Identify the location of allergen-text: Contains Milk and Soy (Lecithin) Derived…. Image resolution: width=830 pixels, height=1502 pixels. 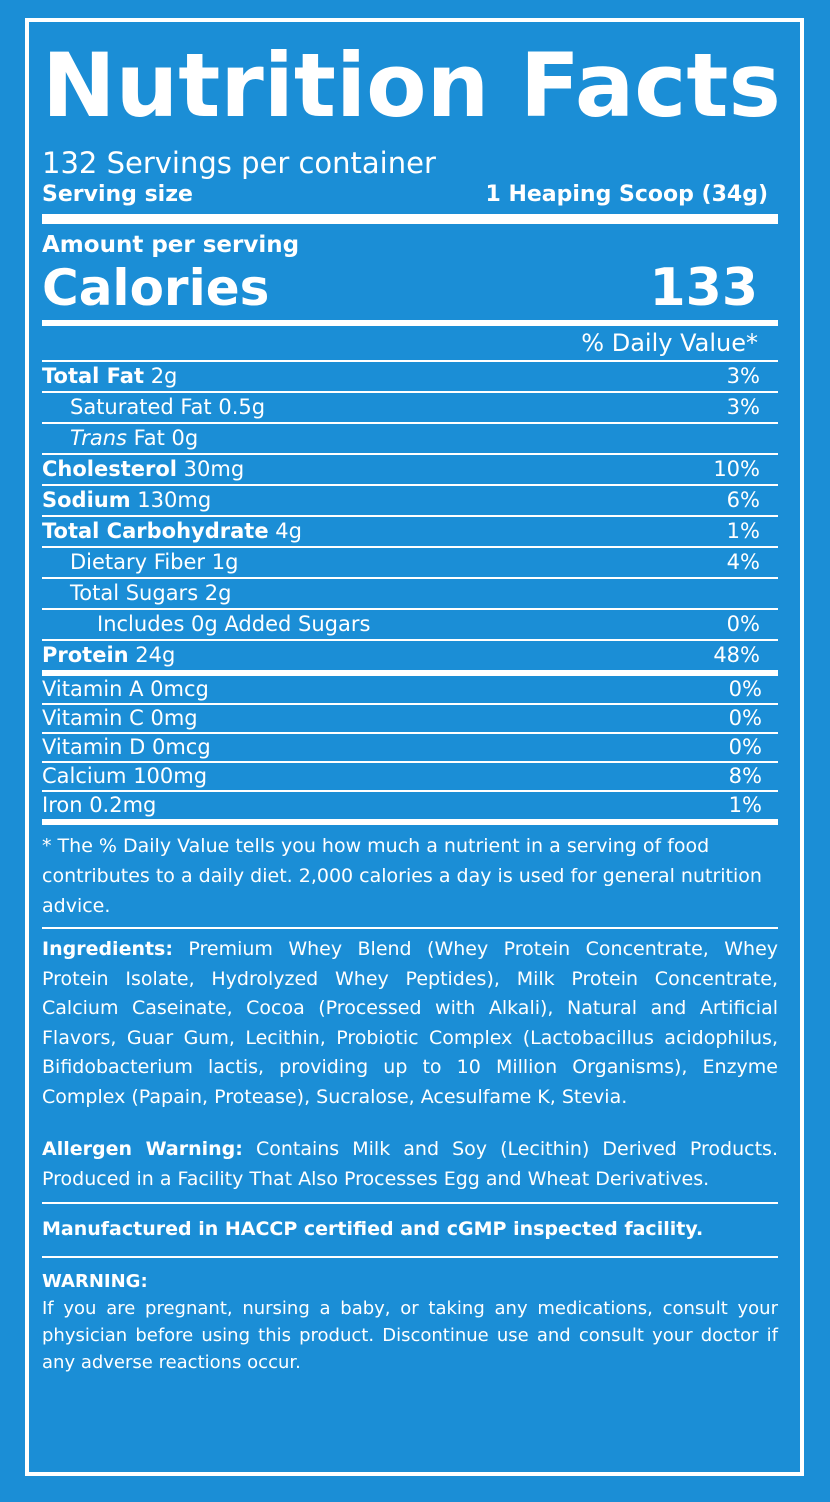
(410, 1164).